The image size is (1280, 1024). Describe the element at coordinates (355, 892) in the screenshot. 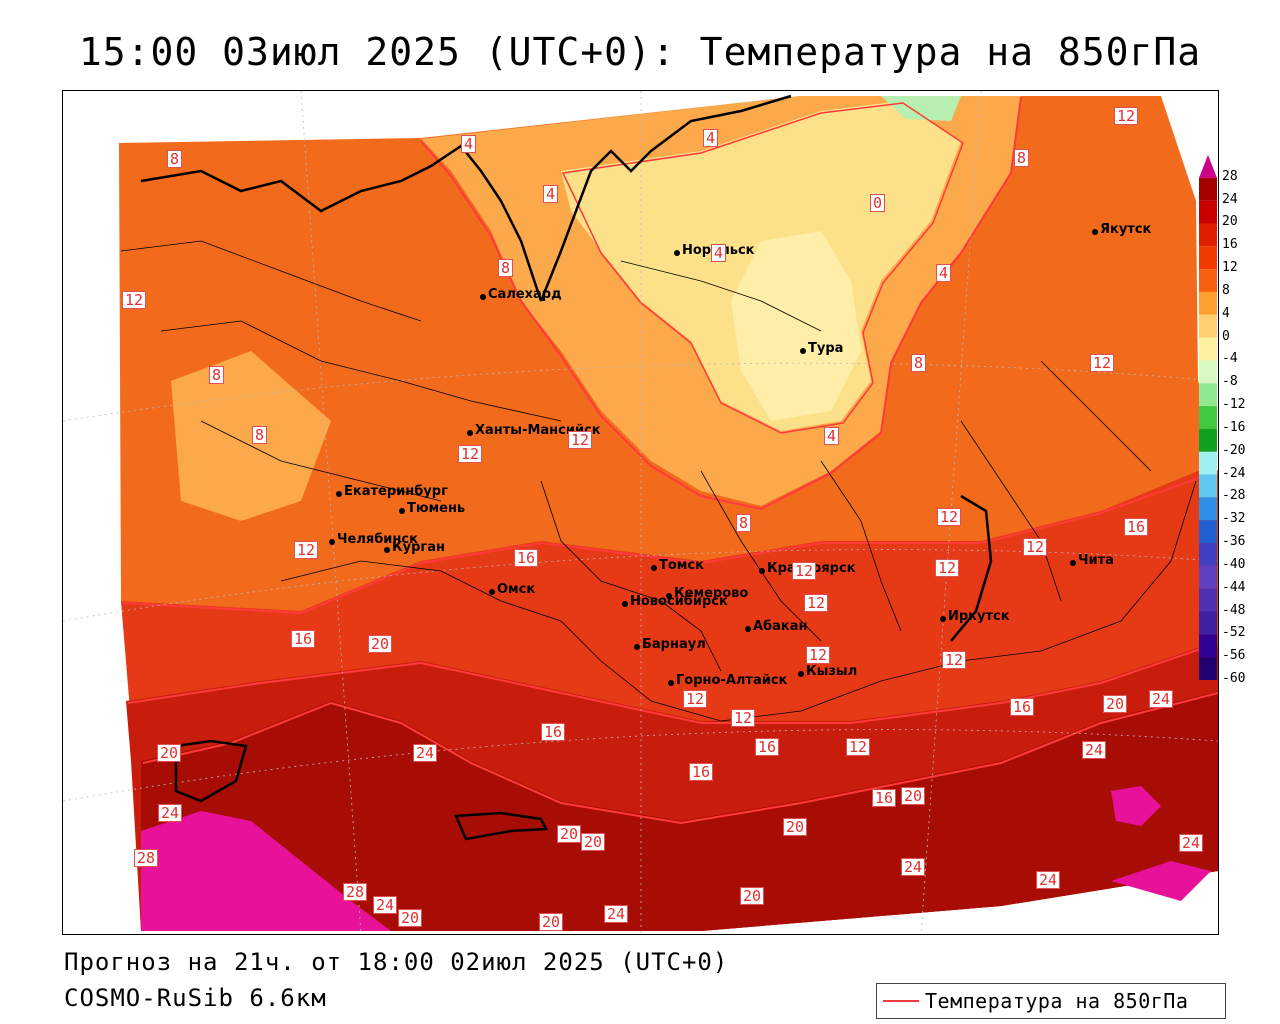

I see `isotherm-label: 28` at that location.